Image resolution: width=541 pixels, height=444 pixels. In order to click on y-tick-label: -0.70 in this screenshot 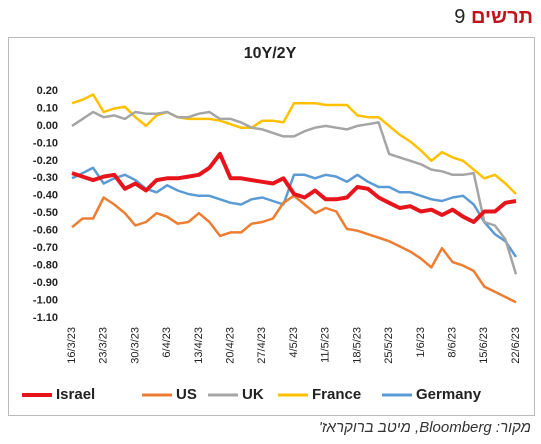, I will do `click(45, 248)`.